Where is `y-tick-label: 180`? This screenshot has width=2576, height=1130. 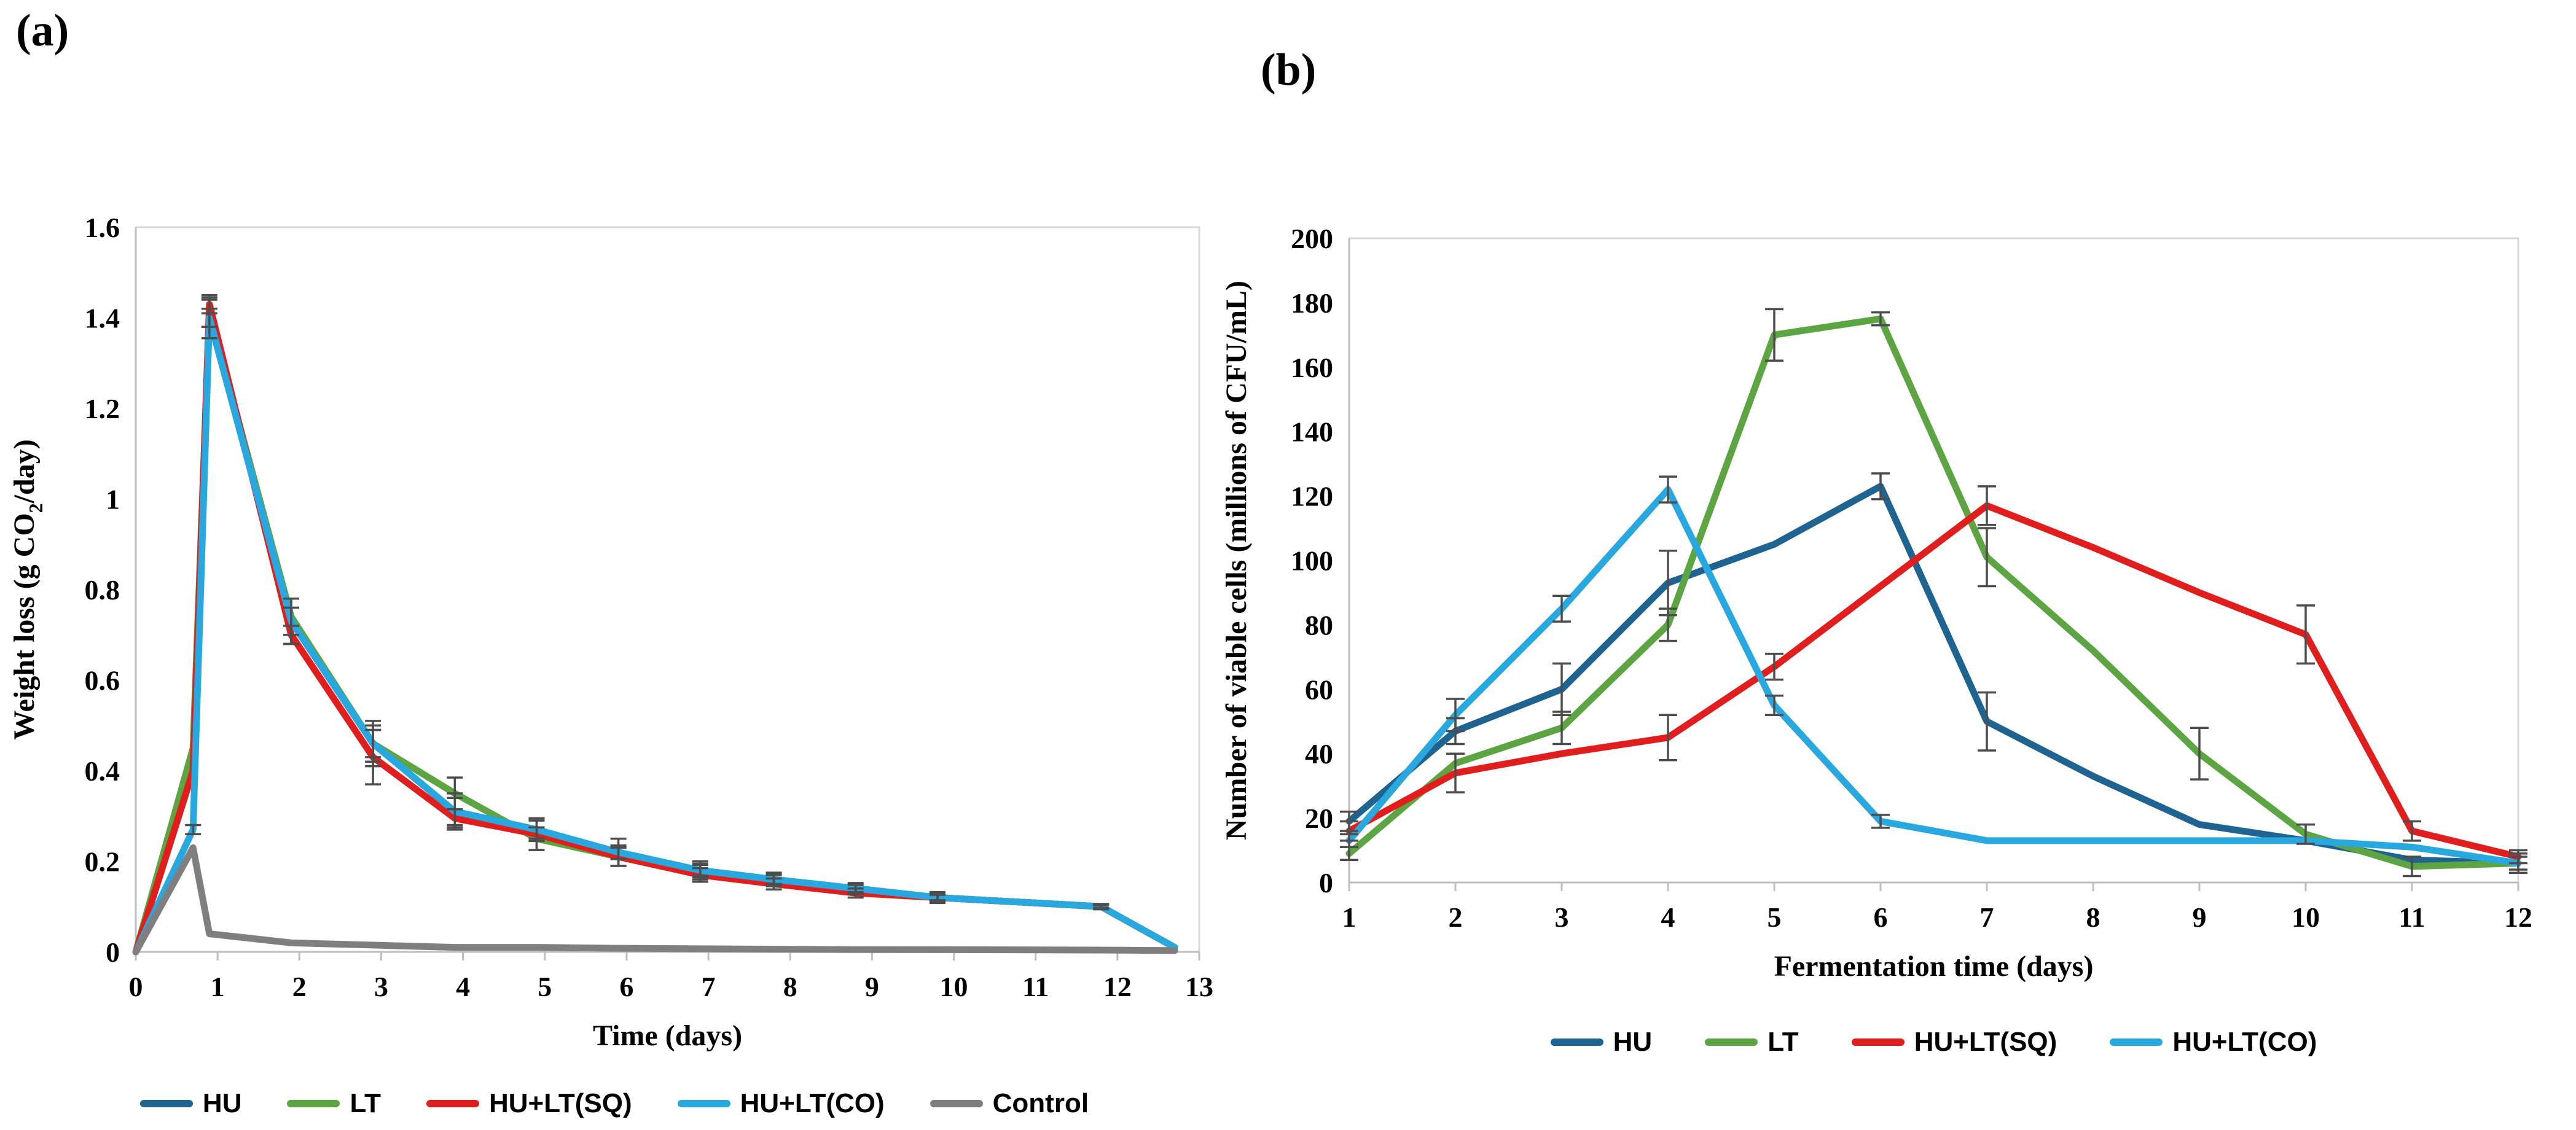
y-tick-label: 180 is located at coordinates (1312, 303).